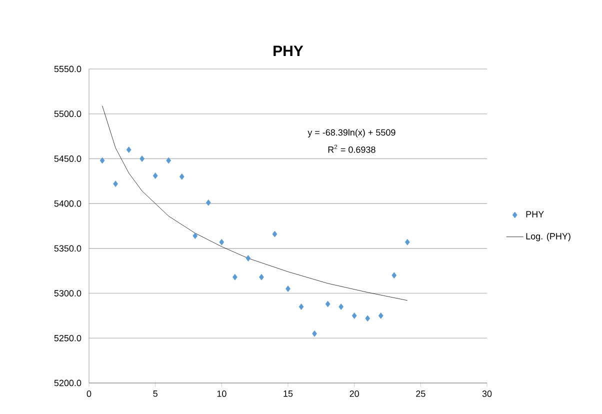 This screenshot has width=602, height=414. Describe the element at coordinates (68, 293) in the screenshot. I see `y-tick-label: 5300.0` at that location.